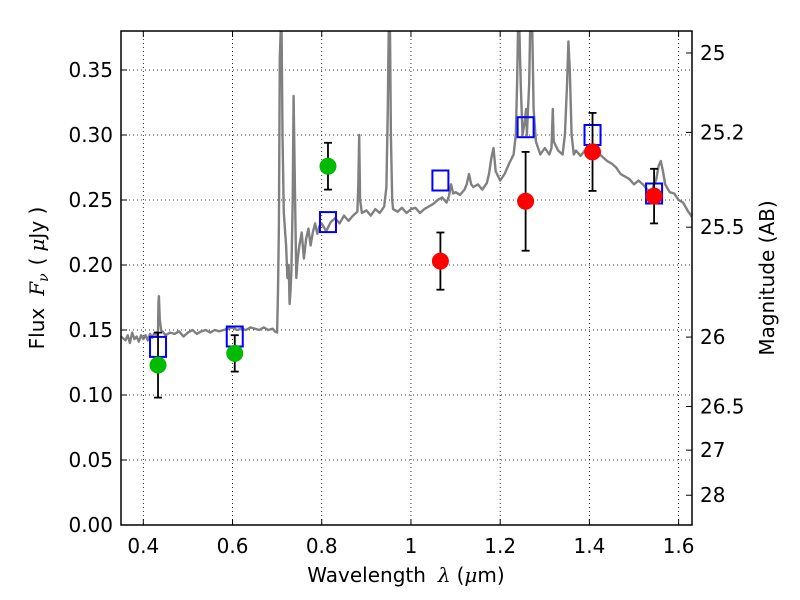  I want to click on mag-tick-label: 28, so click(712, 495).